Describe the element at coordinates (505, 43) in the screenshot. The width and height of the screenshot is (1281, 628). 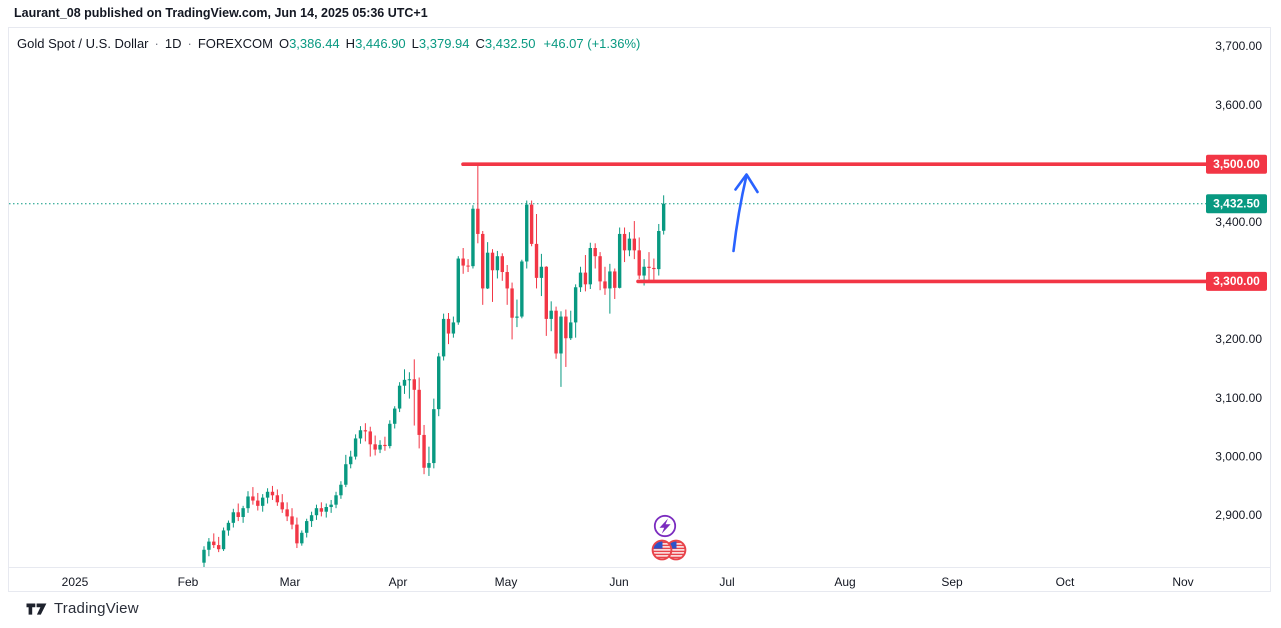
I see `ohlc-close: C 3,432.50` at that location.